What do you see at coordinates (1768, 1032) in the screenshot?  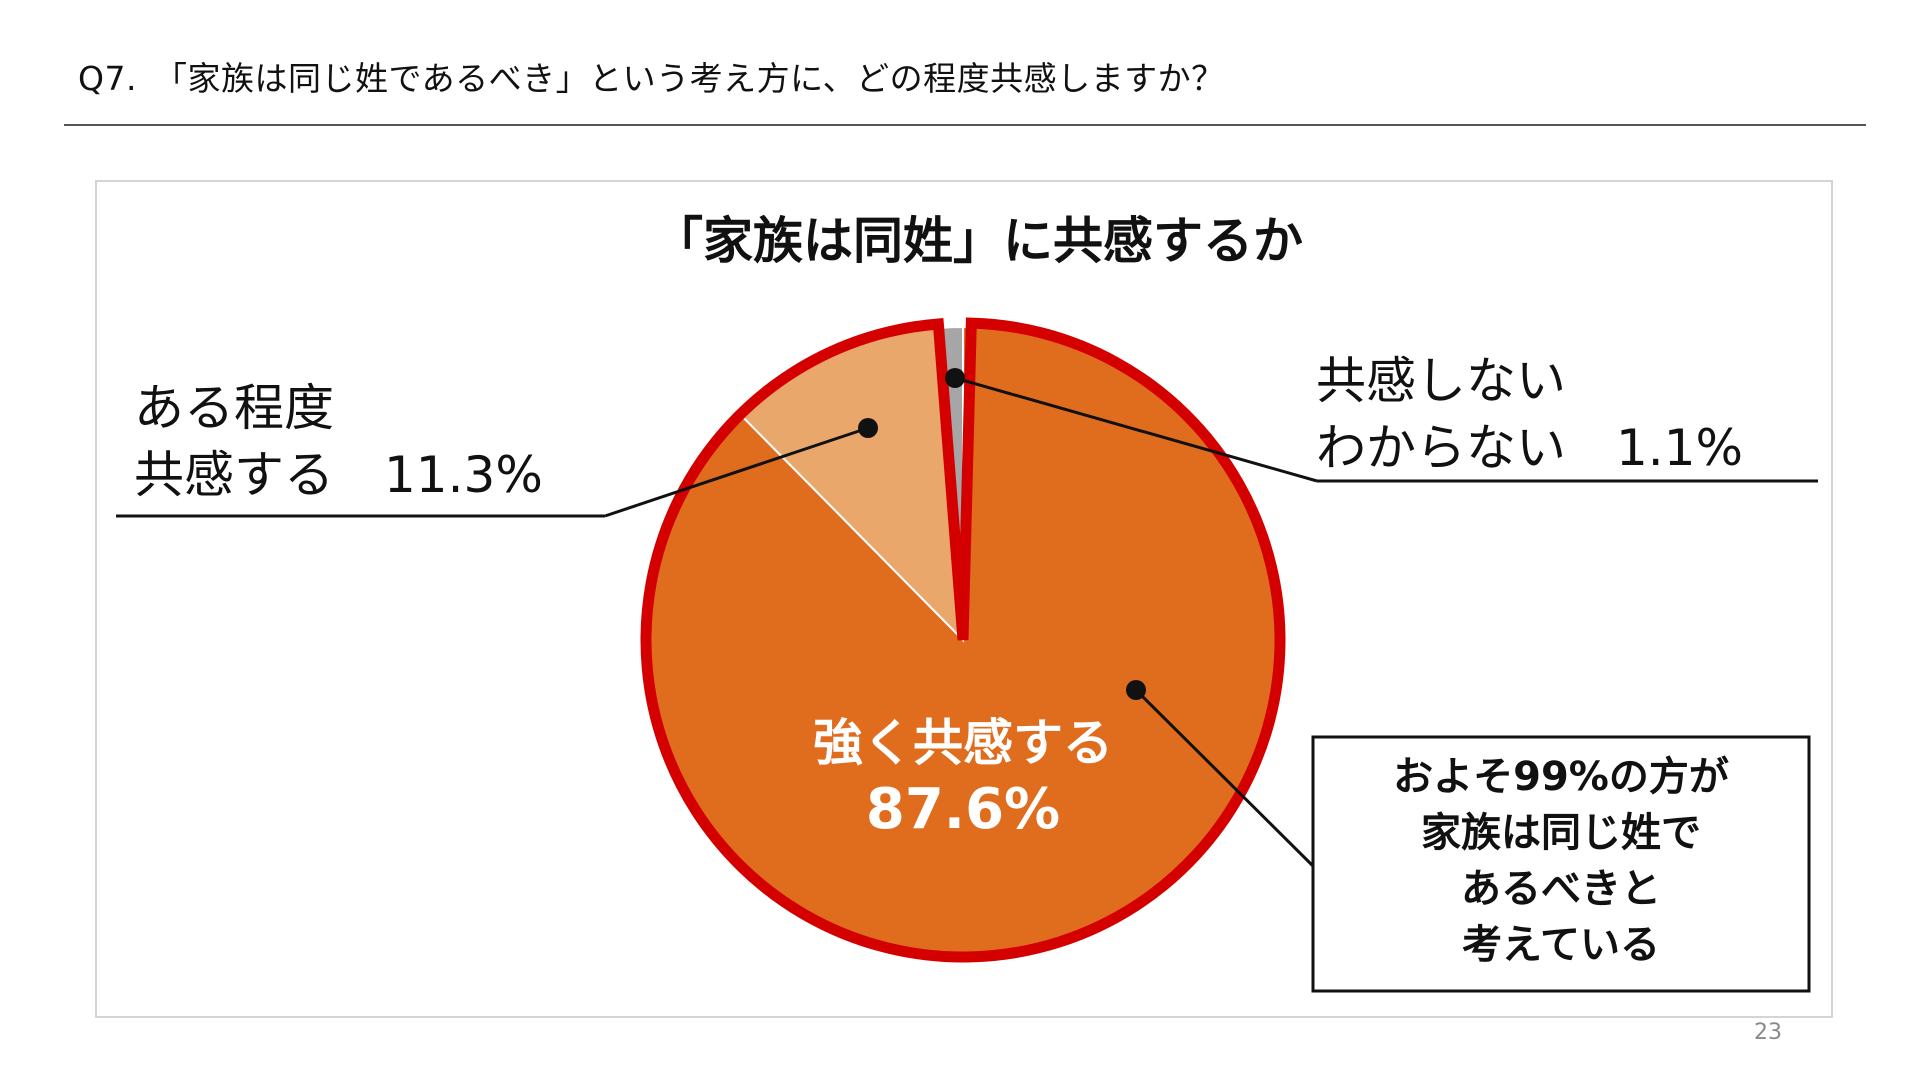 I see `page-number: 23` at bounding box center [1768, 1032].